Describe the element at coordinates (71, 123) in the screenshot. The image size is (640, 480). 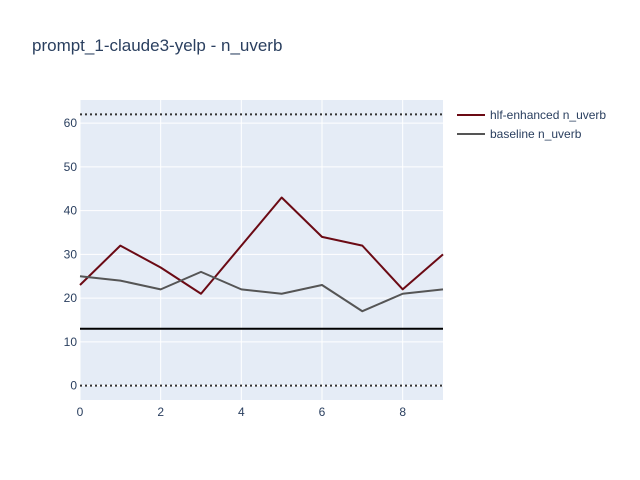
I see `y-tick-label: 60` at that location.